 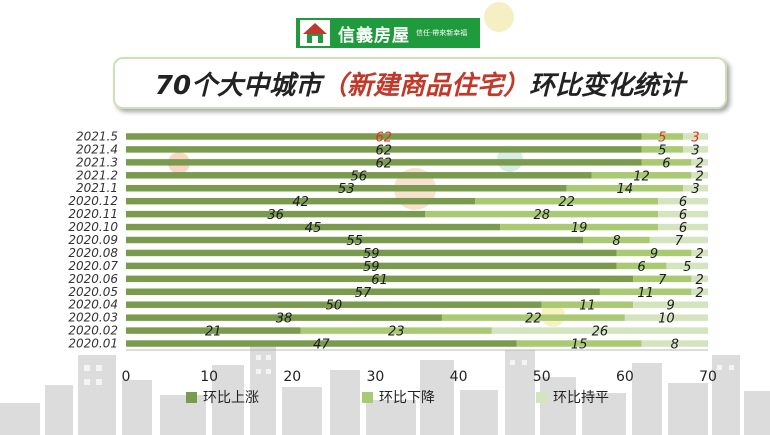 What do you see at coordinates (93, 214) in the screenshot?
I see `category-label: 2020.11` at bounding box center [93, 214].